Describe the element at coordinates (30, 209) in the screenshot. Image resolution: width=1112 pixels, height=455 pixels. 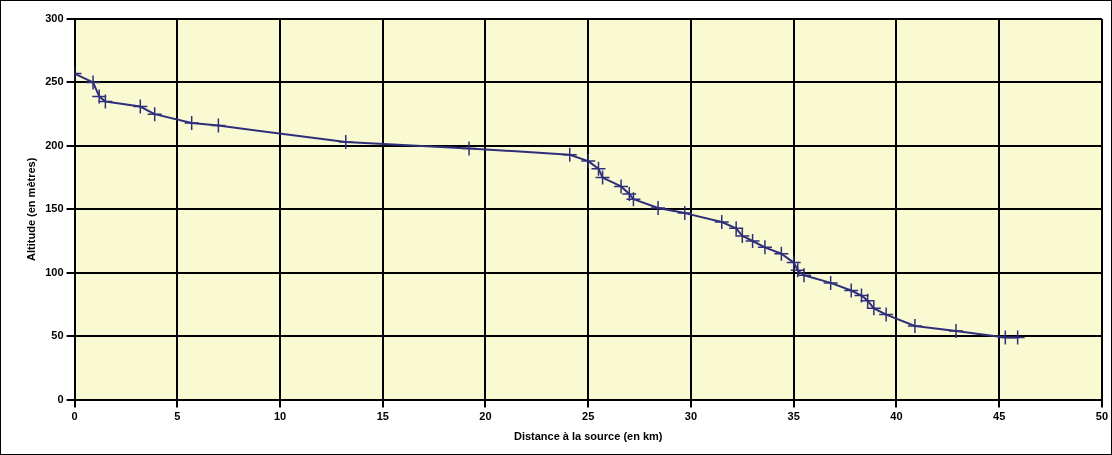
I see `y-axis-title: Altitude (en mètres)` at that location.